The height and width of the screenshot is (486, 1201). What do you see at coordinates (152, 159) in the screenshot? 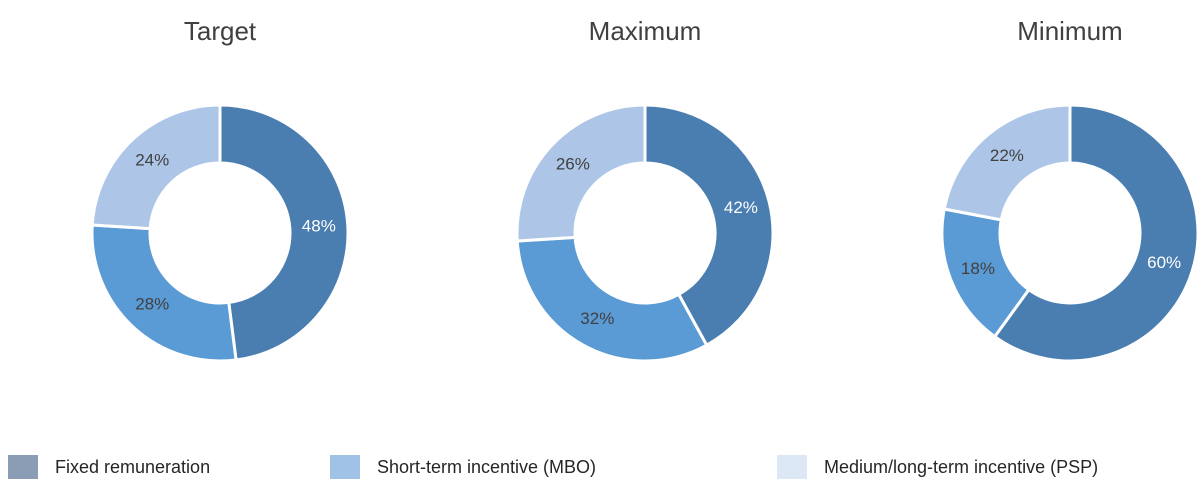
I see `value-label: 24%` at bounding box center [152, 159].